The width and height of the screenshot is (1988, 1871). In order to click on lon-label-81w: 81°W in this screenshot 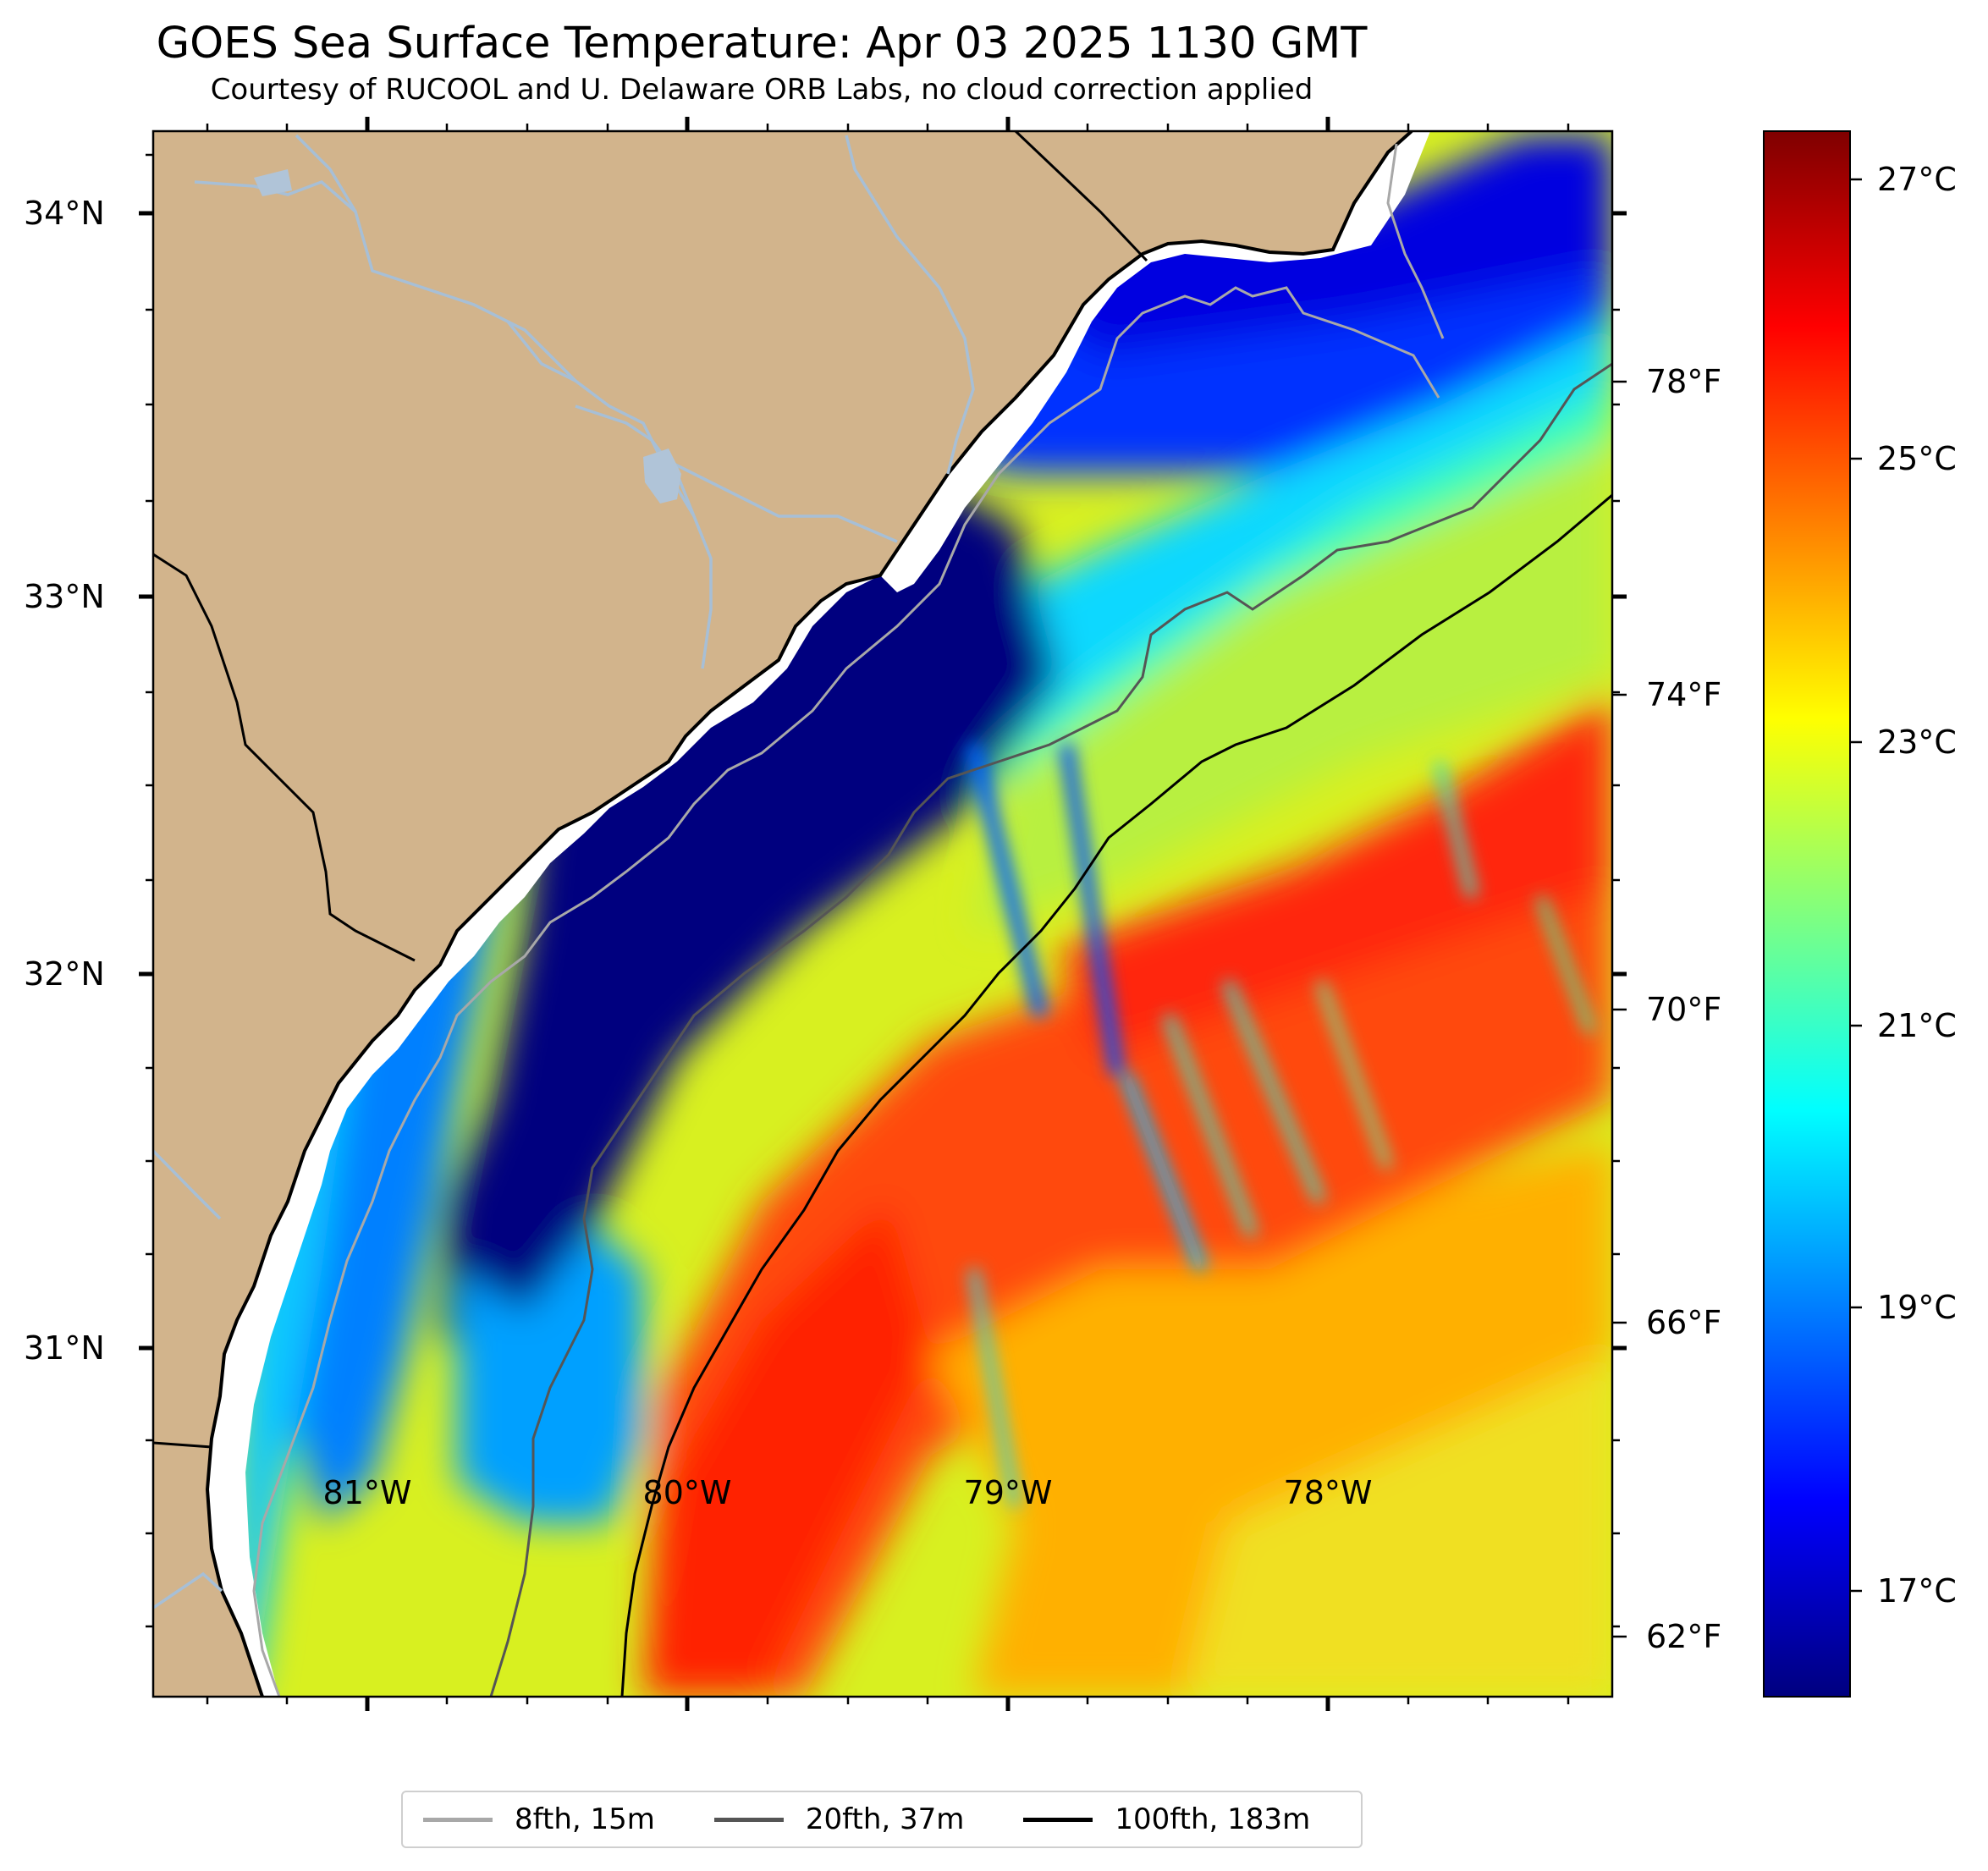, I will do `click(367, 1493)`.